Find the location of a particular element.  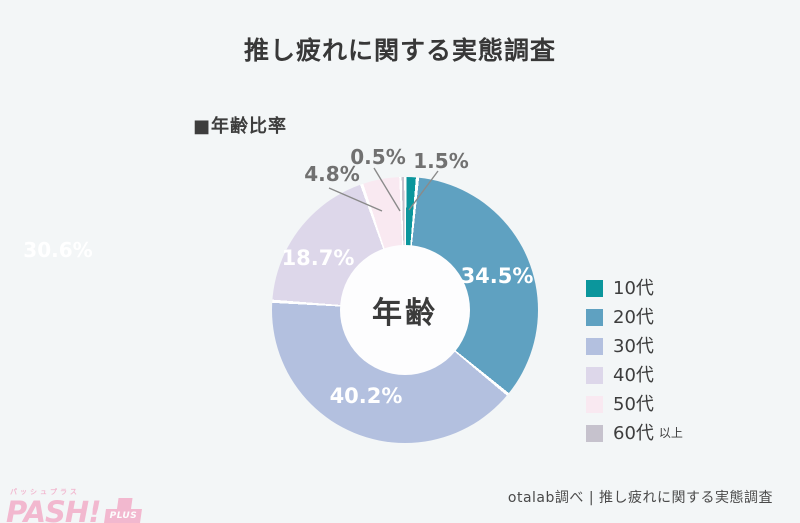

slice-label-60s: 0.5% is located at coordinates (378, 157).